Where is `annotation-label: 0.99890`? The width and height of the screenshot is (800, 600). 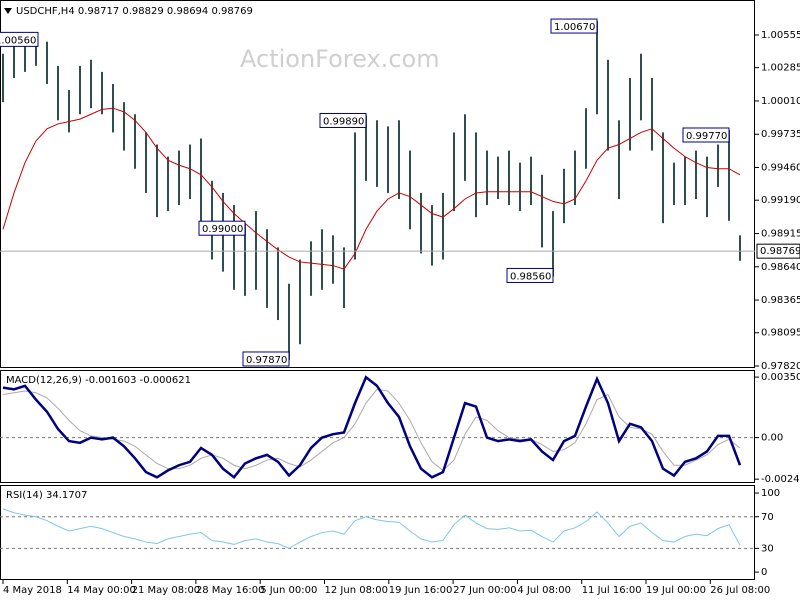 annotation-label: 0.99890 is located at coordinates (343, 121).